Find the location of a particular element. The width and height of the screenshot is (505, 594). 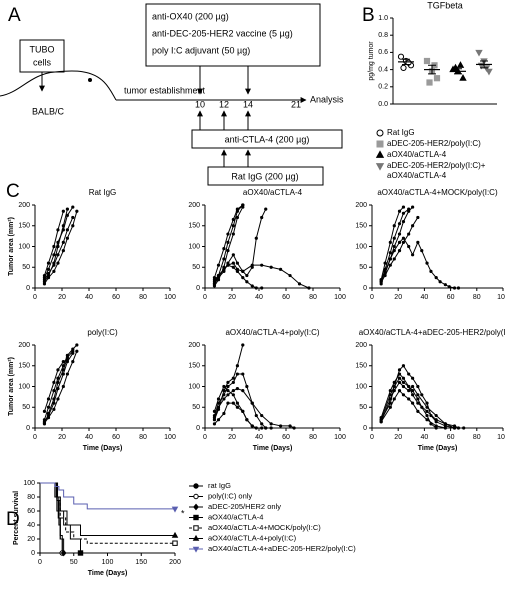

tumor is located at coordinates (90, 80).